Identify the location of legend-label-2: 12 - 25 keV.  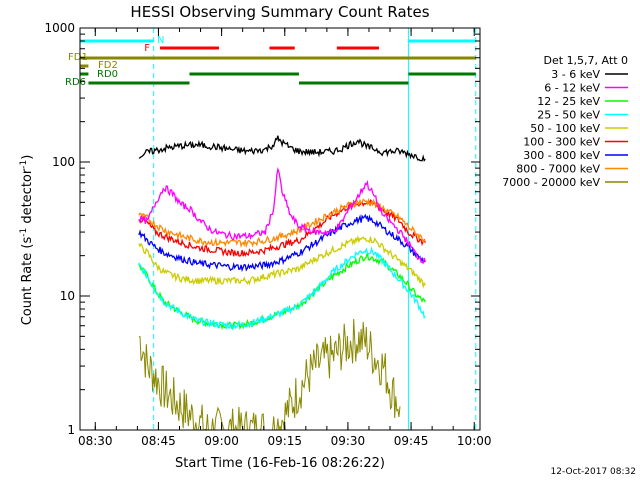
(568, 101).